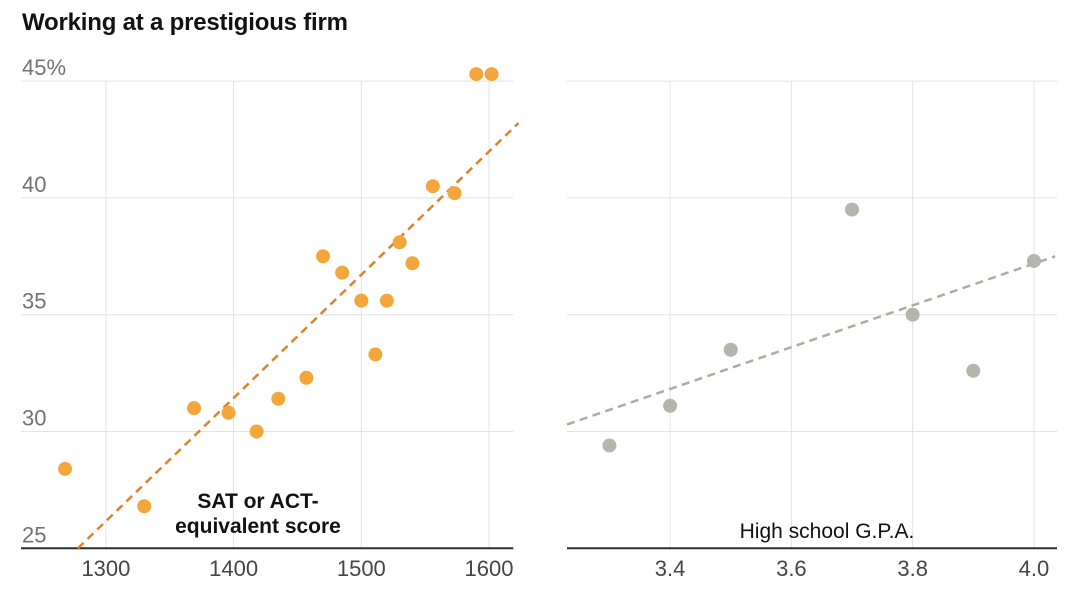  I want to click on x-tick-label: 4.0, so click(1034, 568).